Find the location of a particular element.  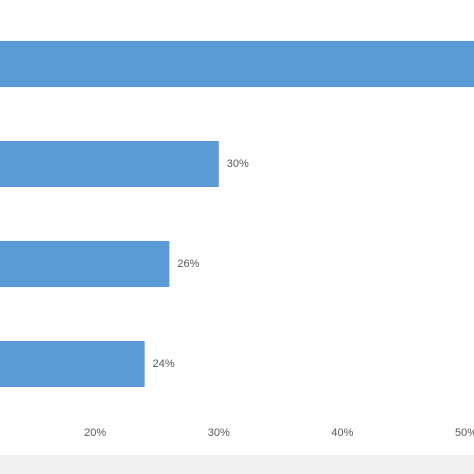

value-label: 26% is located at coordinates (188, 264).